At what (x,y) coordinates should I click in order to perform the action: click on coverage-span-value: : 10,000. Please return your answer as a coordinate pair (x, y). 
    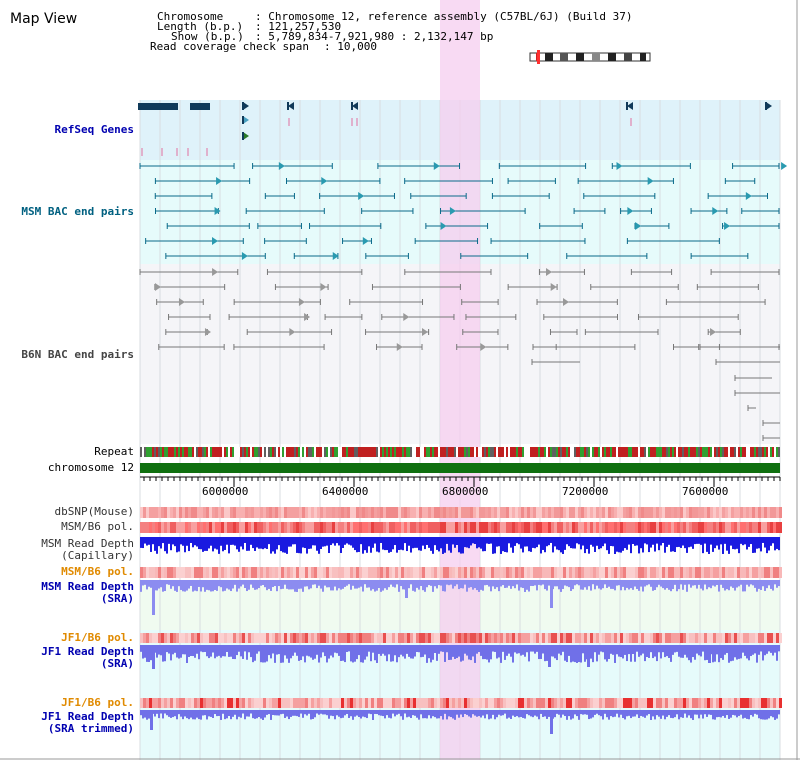
    Looking at the image, I should click on (350, 46).